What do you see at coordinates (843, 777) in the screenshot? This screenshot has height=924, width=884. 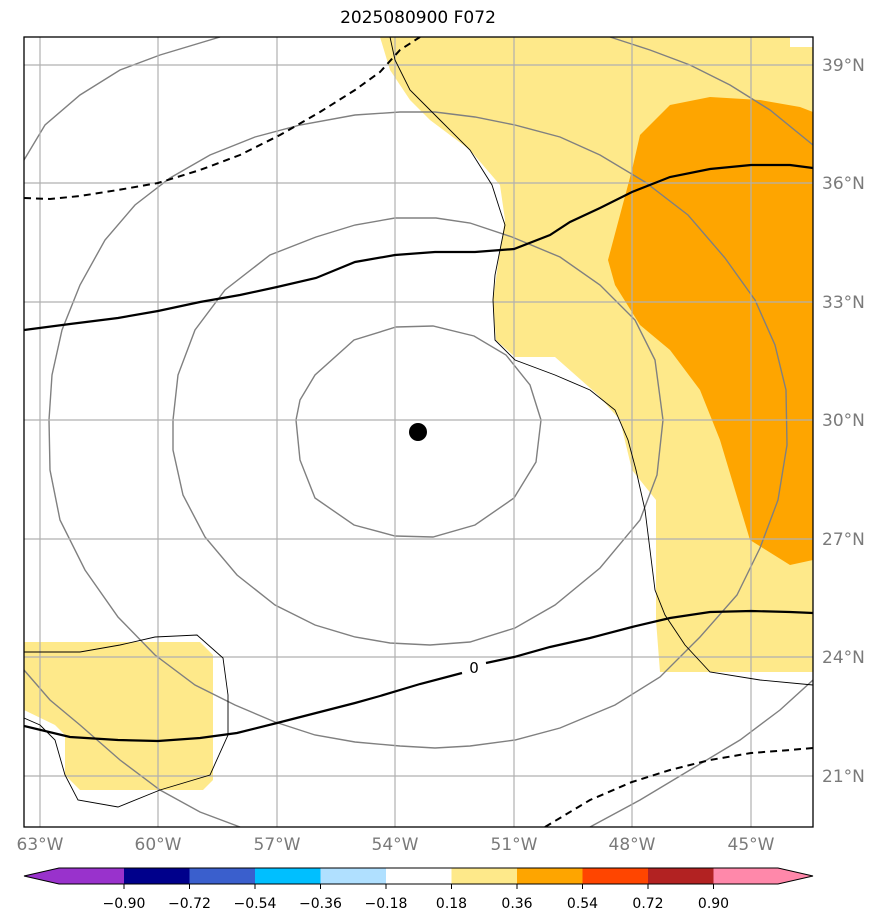 I see `lat-label: 21°N` at bounding box center [843, 777].